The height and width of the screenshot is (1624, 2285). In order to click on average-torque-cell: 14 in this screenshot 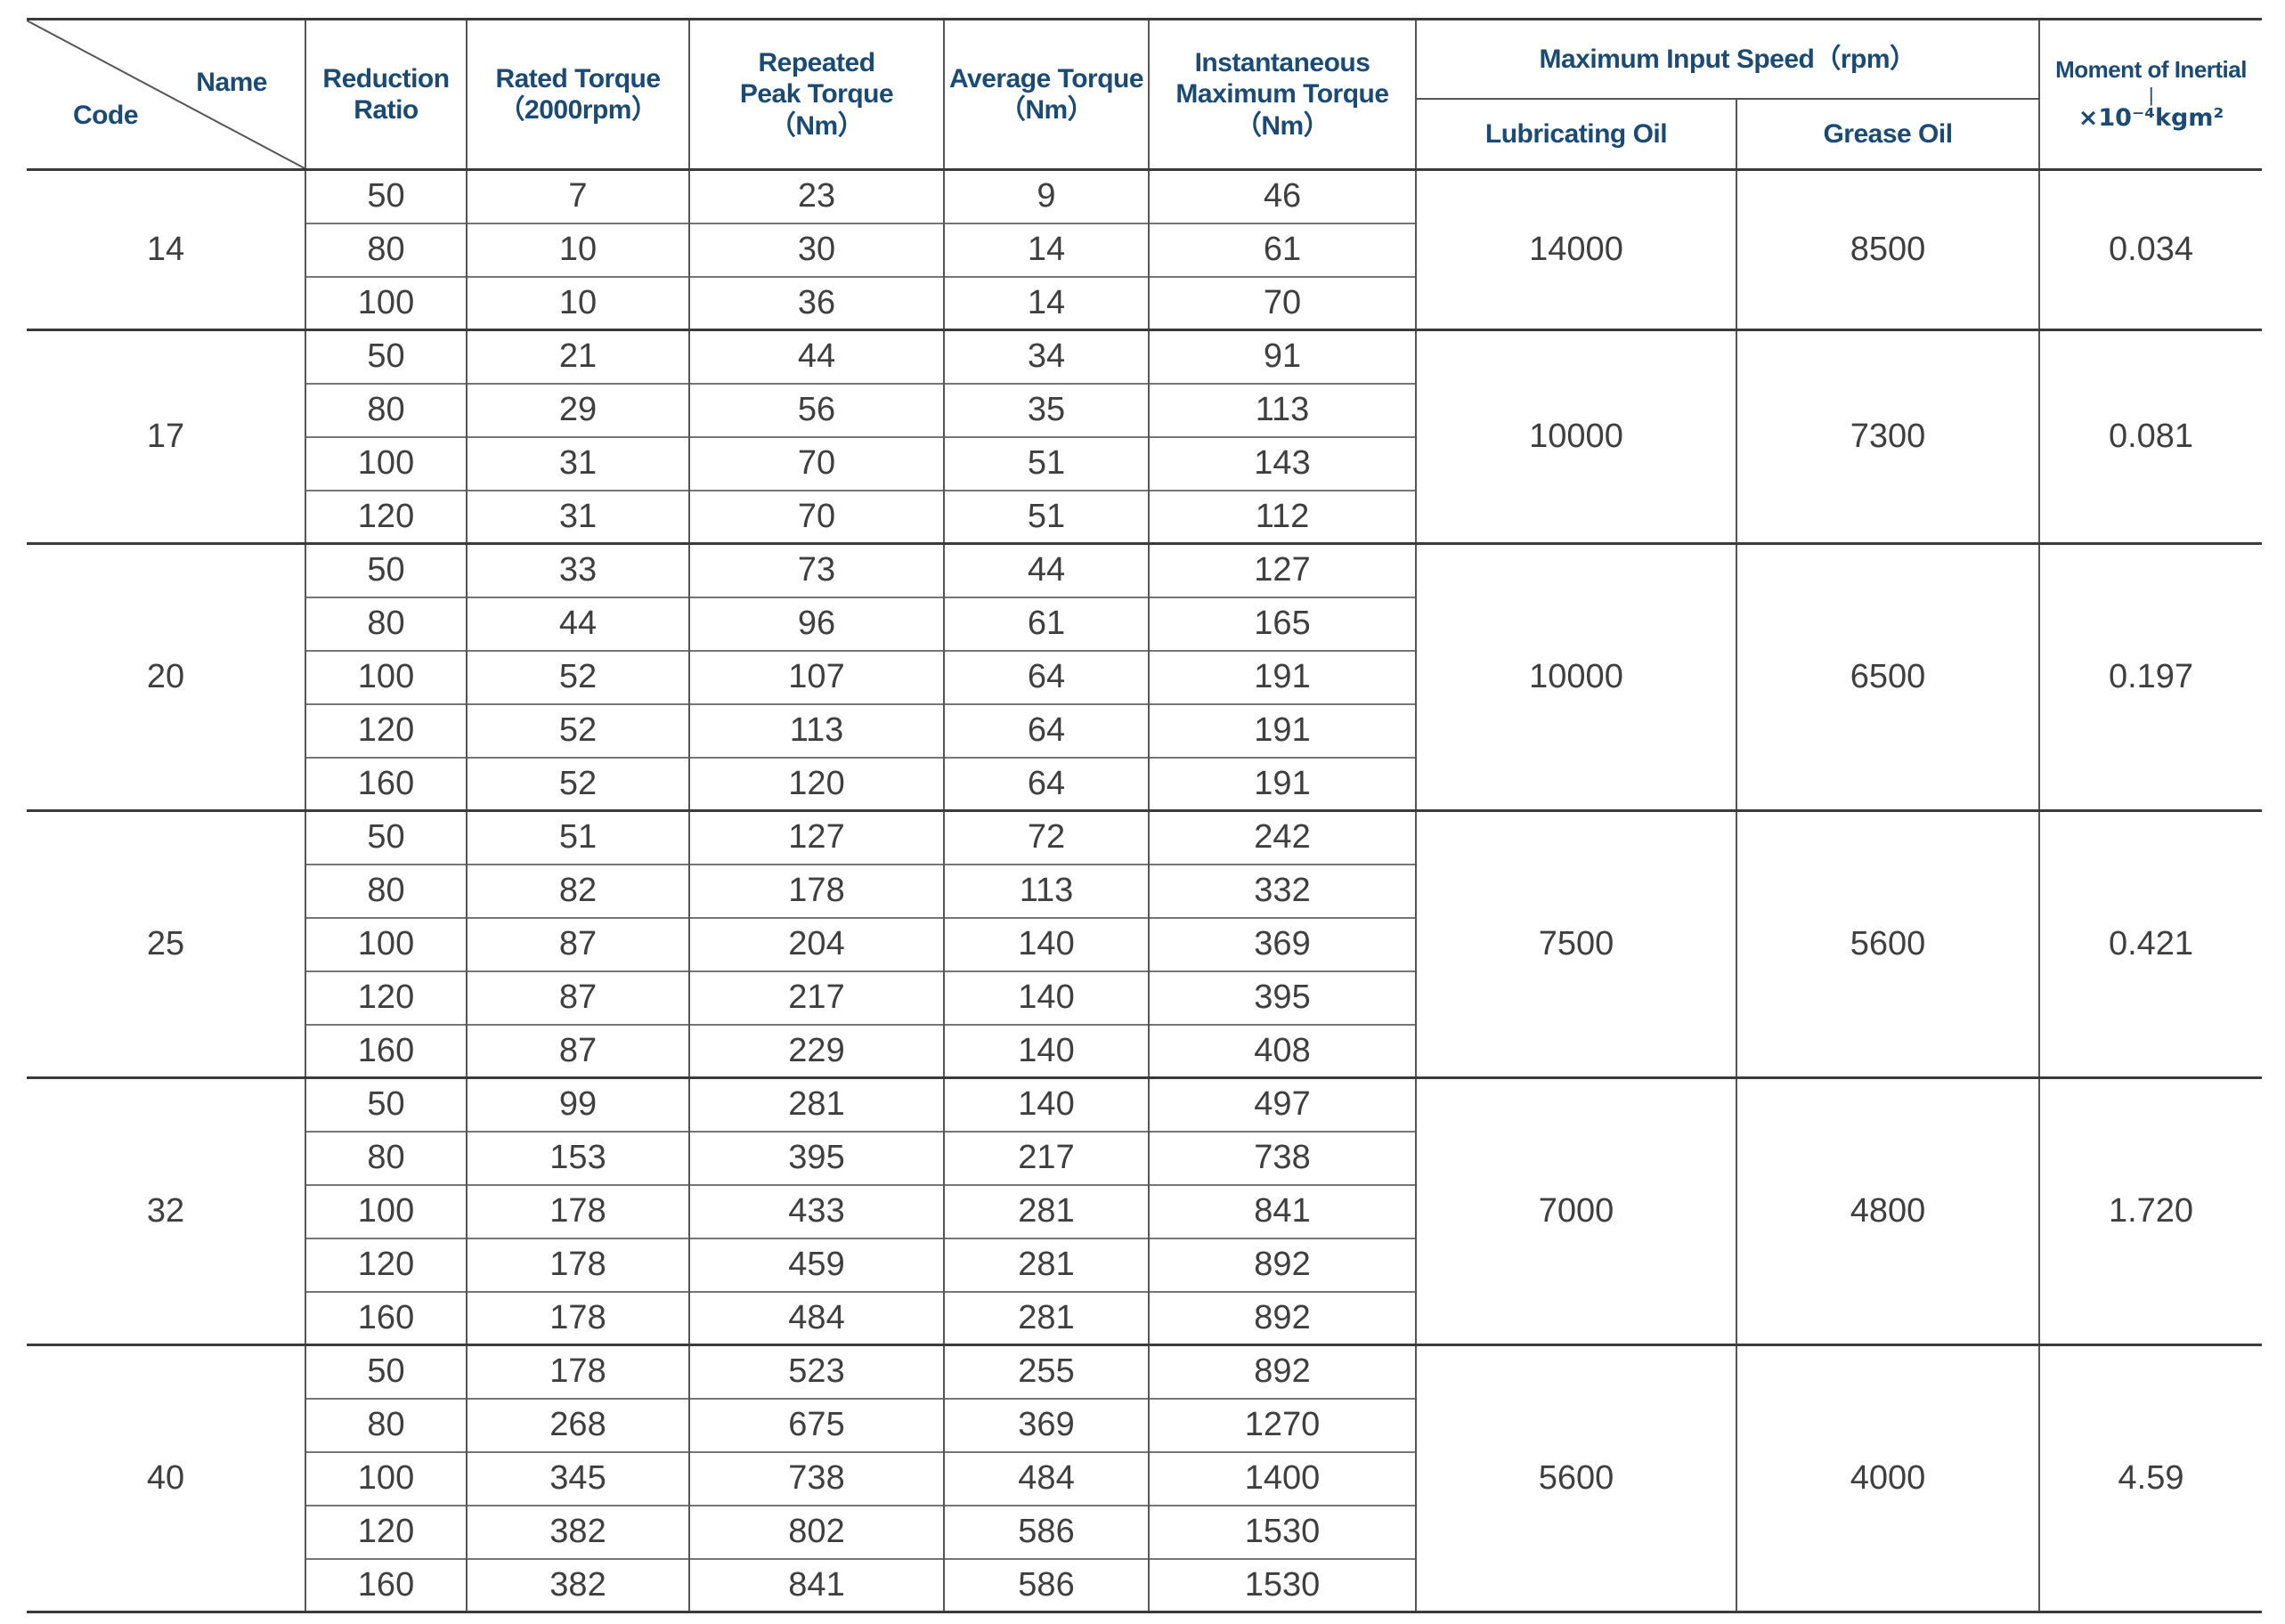, I will do `click(1046, 249)`.